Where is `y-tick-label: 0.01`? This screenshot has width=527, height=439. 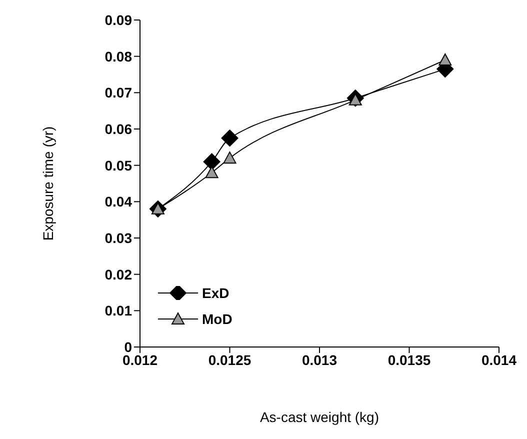 y-tick-label: 0.01 is located at coordinates (118, 310).